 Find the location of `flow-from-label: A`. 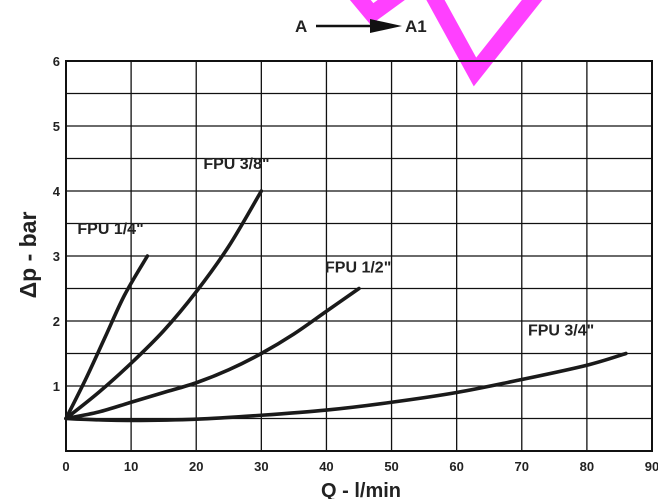

flow-from-label: A is located at coordinates (301, 26).